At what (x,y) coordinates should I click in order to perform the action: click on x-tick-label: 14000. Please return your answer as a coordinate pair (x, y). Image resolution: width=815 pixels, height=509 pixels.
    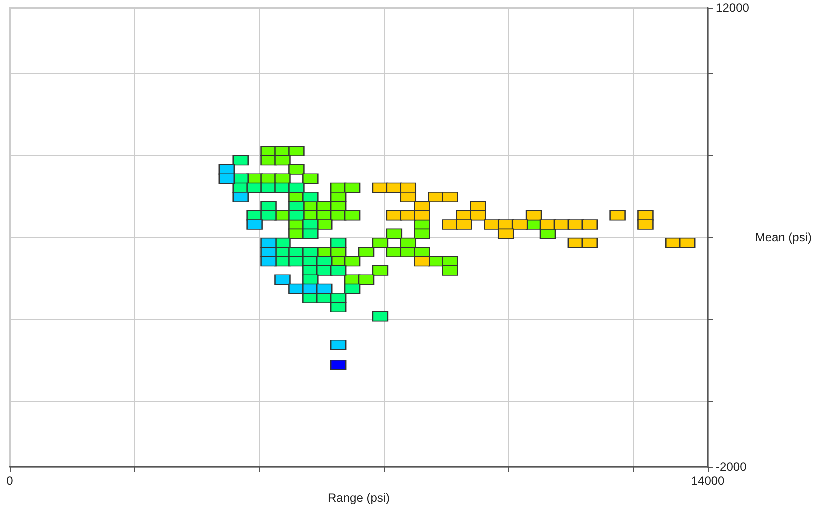
    Looking at the image, I should click on (708, 481).